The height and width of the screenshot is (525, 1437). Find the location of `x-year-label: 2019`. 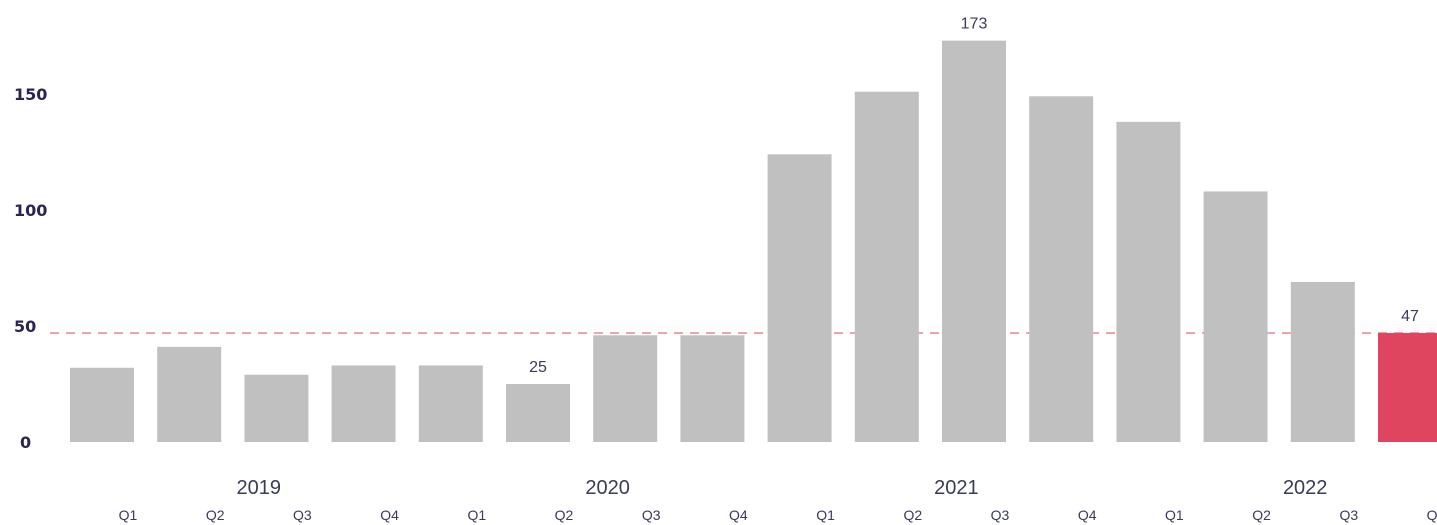

x-year-label: 2019 is located at coordinates (259, 488).